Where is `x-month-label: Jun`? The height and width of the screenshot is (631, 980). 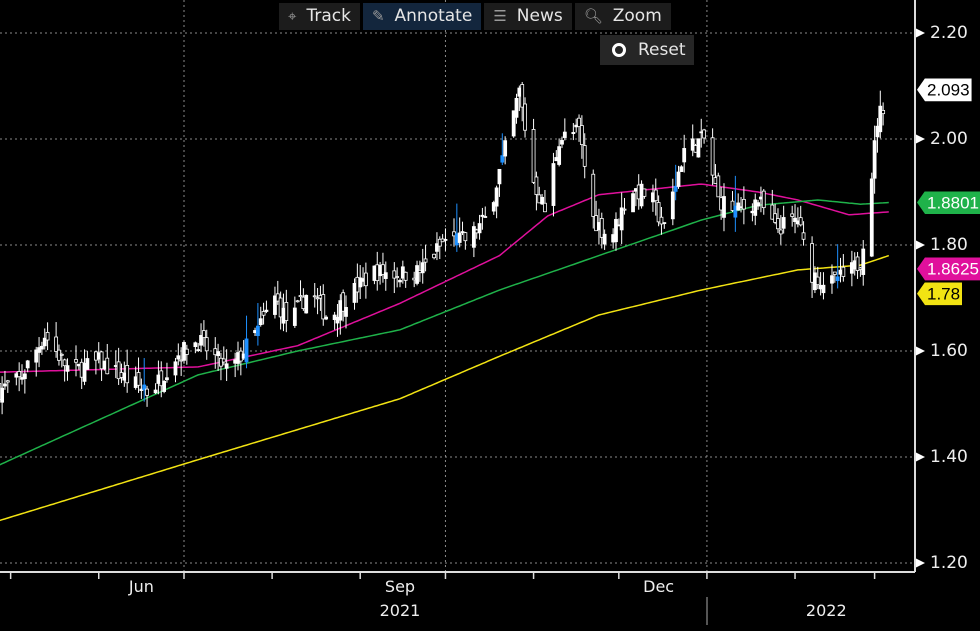 x-month-label: Jun is located at coordinates (141, 586).